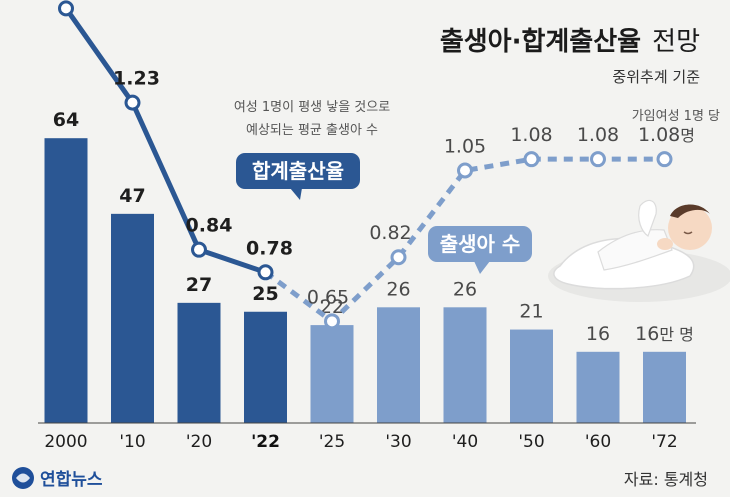  I want to click on births-value-label-9: 16만 명, so click(664, 334).